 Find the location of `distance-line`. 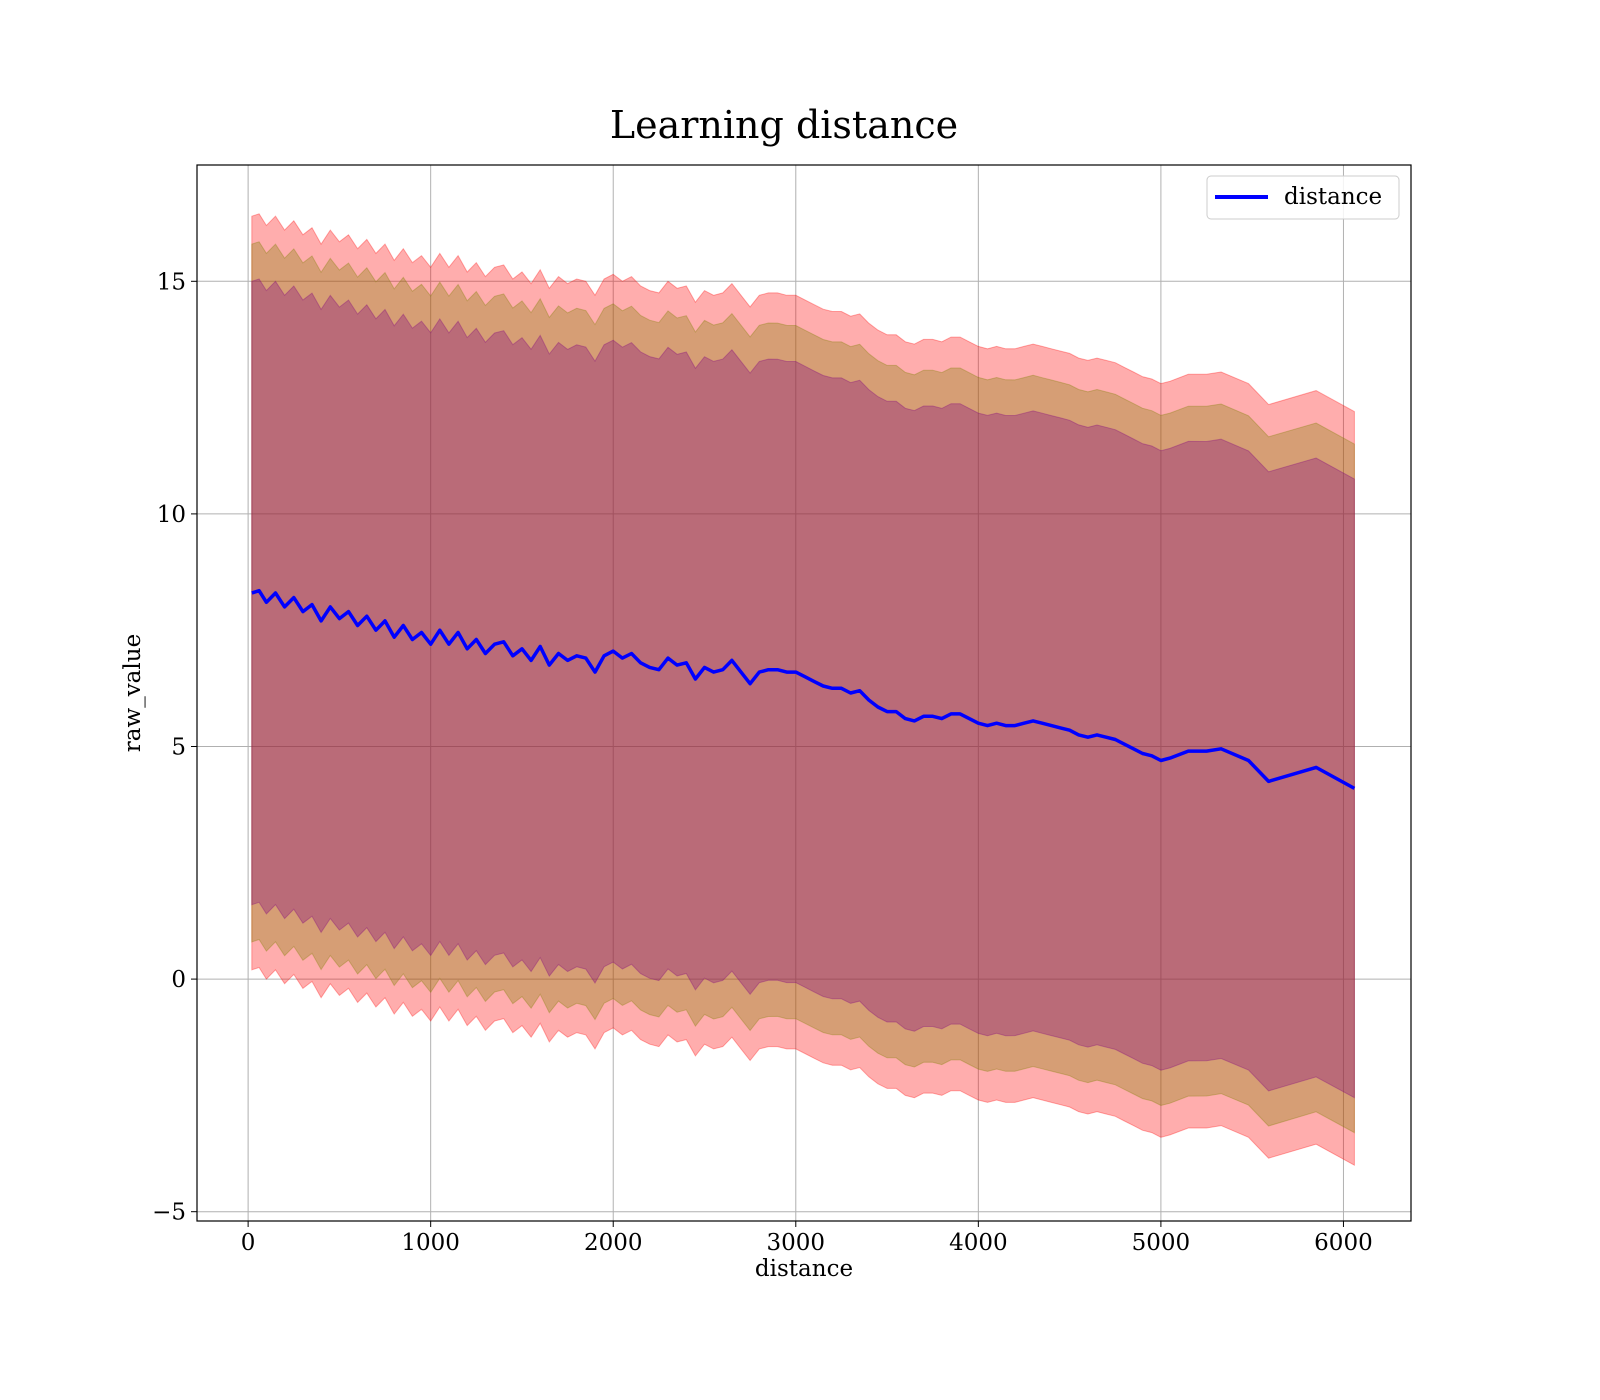

distance-line is located at coordinates (803, 689).